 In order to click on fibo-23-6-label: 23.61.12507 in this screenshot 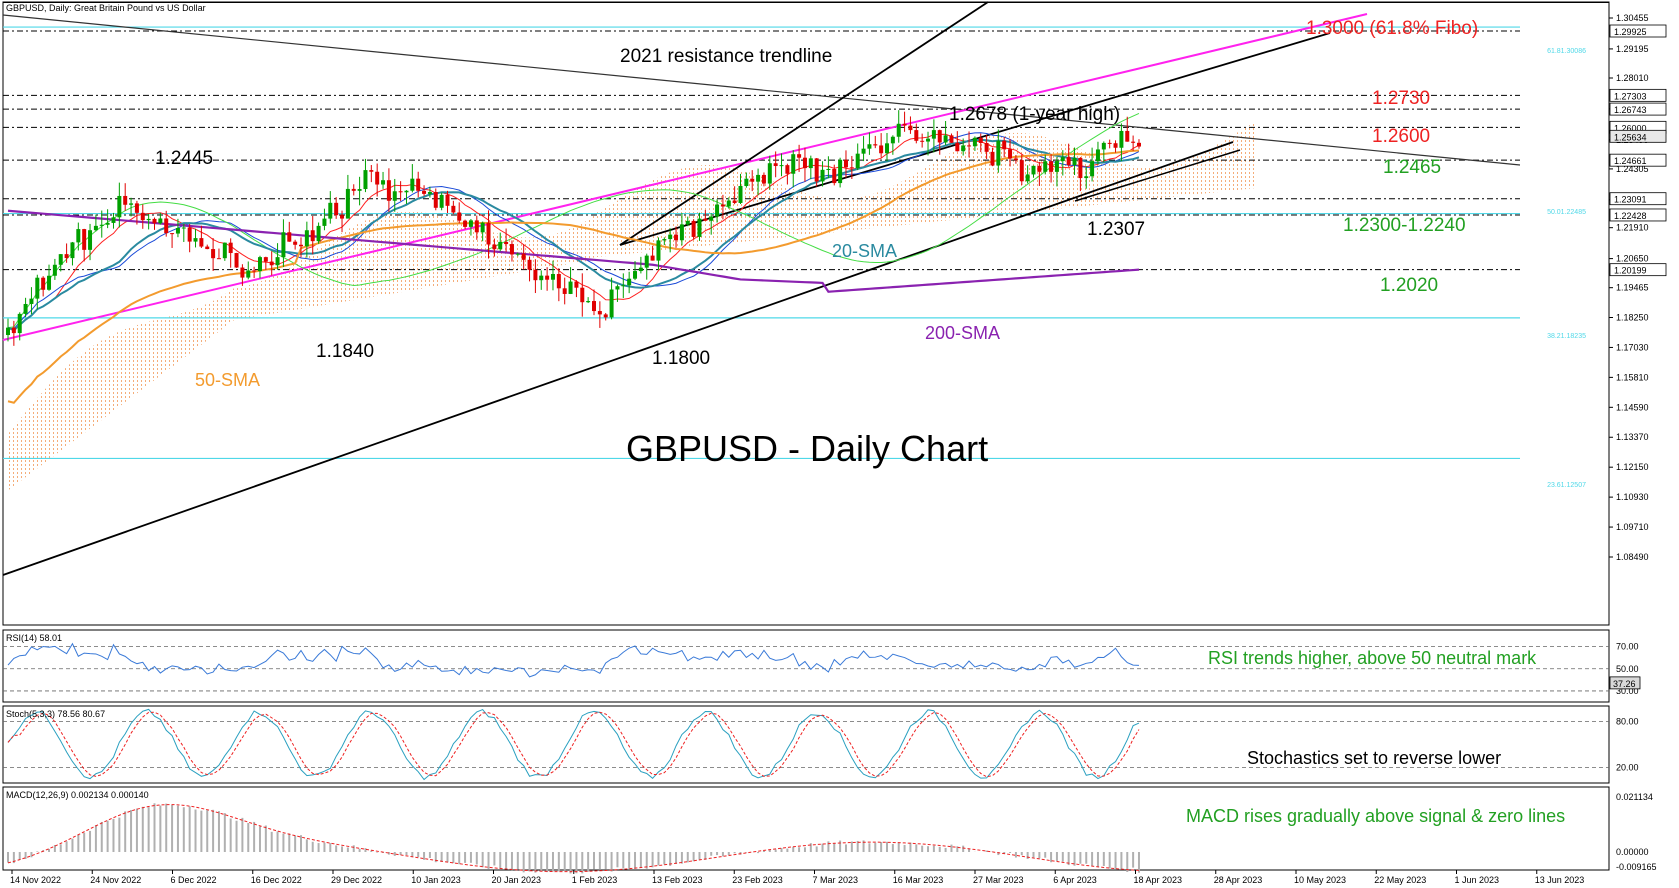, I will do `click(1566, 485)`.